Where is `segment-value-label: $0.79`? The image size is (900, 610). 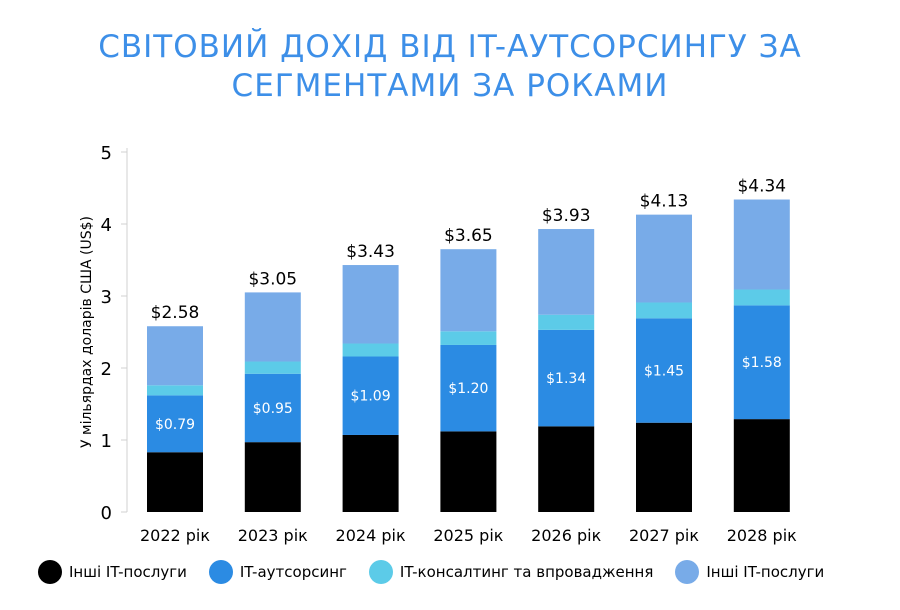
segment-value-label: $0.79 is located at coordinates (175, 425).